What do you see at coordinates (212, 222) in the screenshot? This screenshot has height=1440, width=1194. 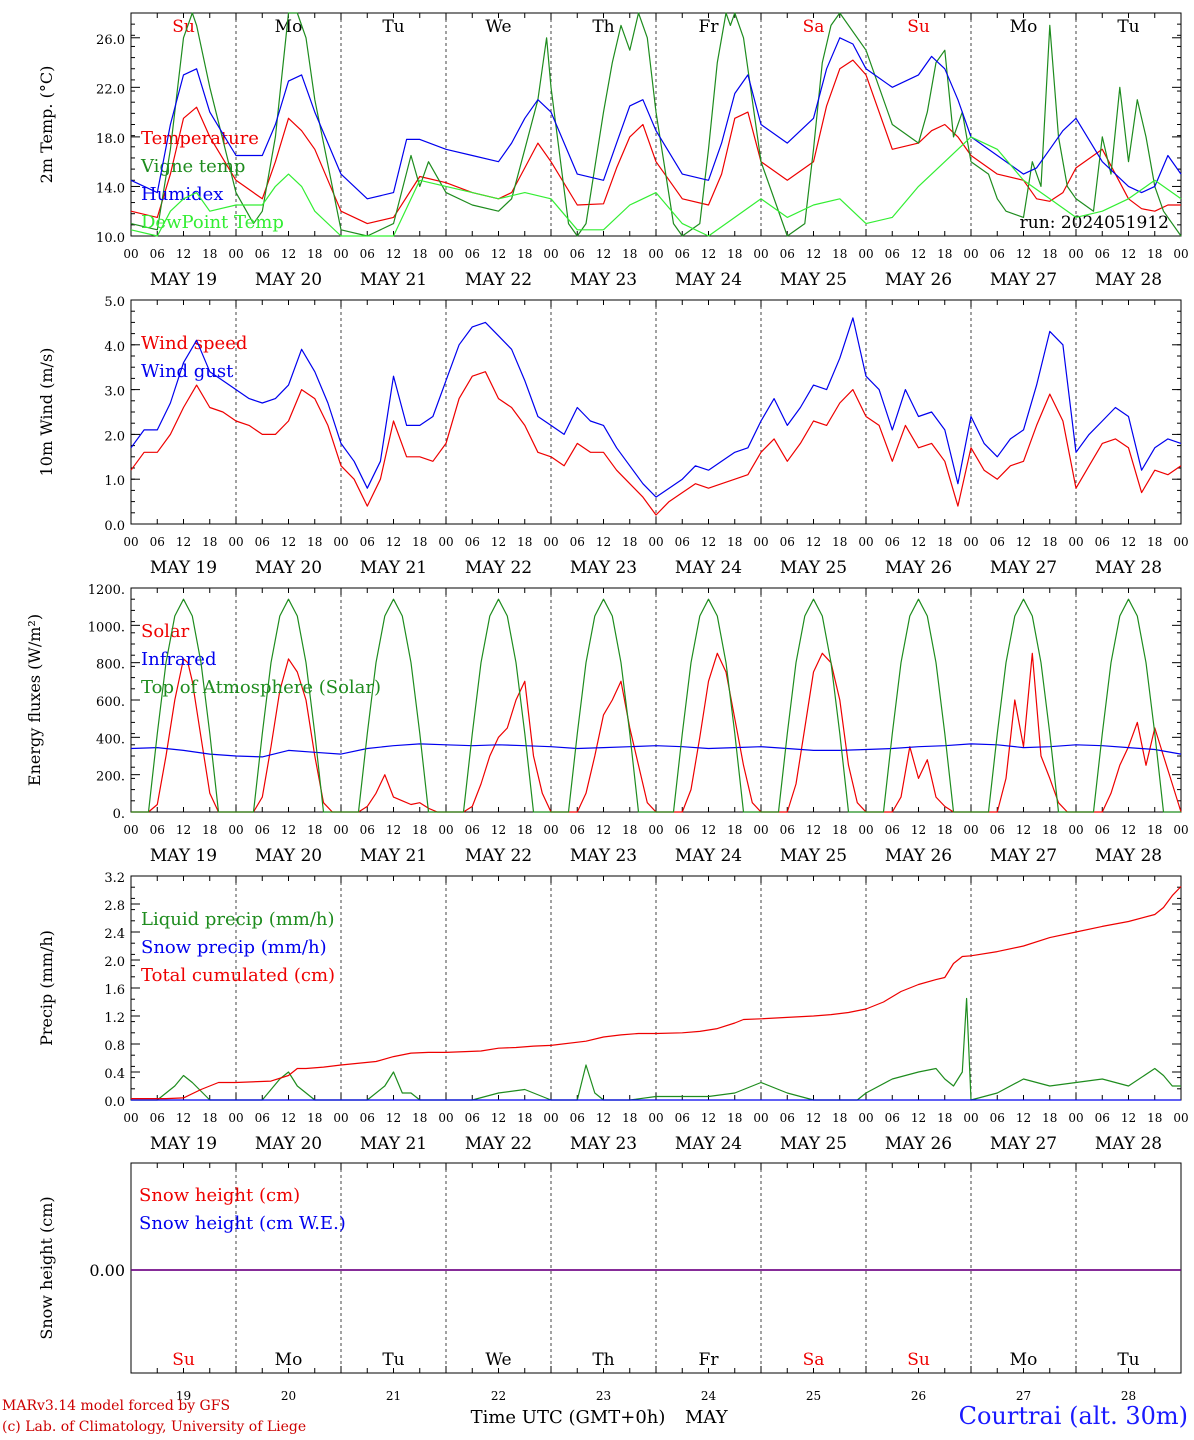 I see `legend-entry: DewPoint Temp` at bounding box center [212, 222].